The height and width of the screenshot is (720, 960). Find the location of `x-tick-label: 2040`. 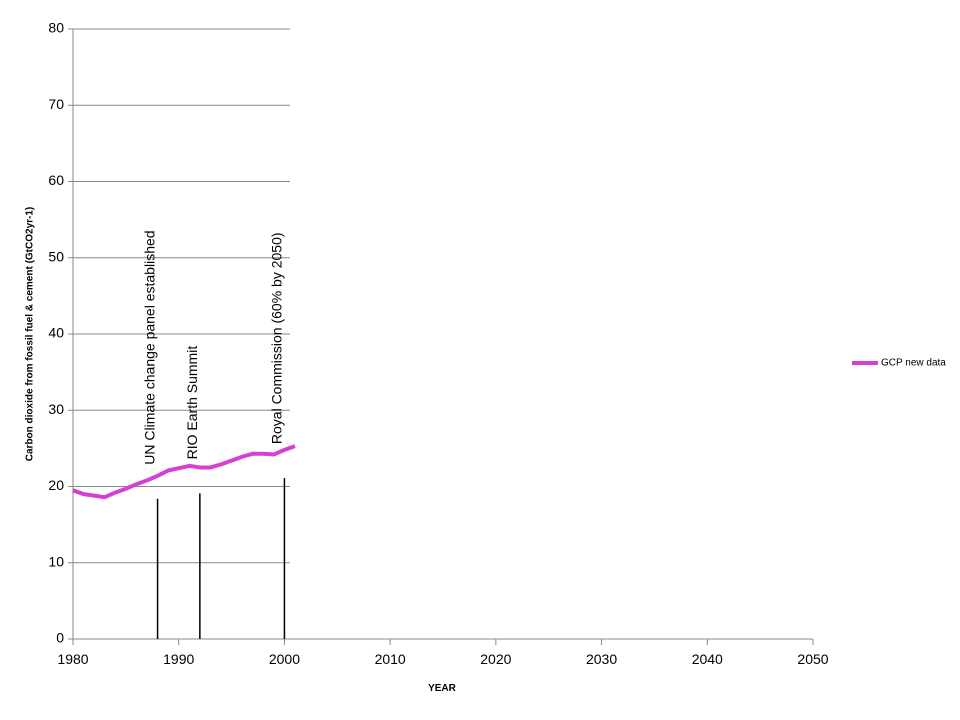

x-tick-label: 2040 is located at coordinates (707, 659).